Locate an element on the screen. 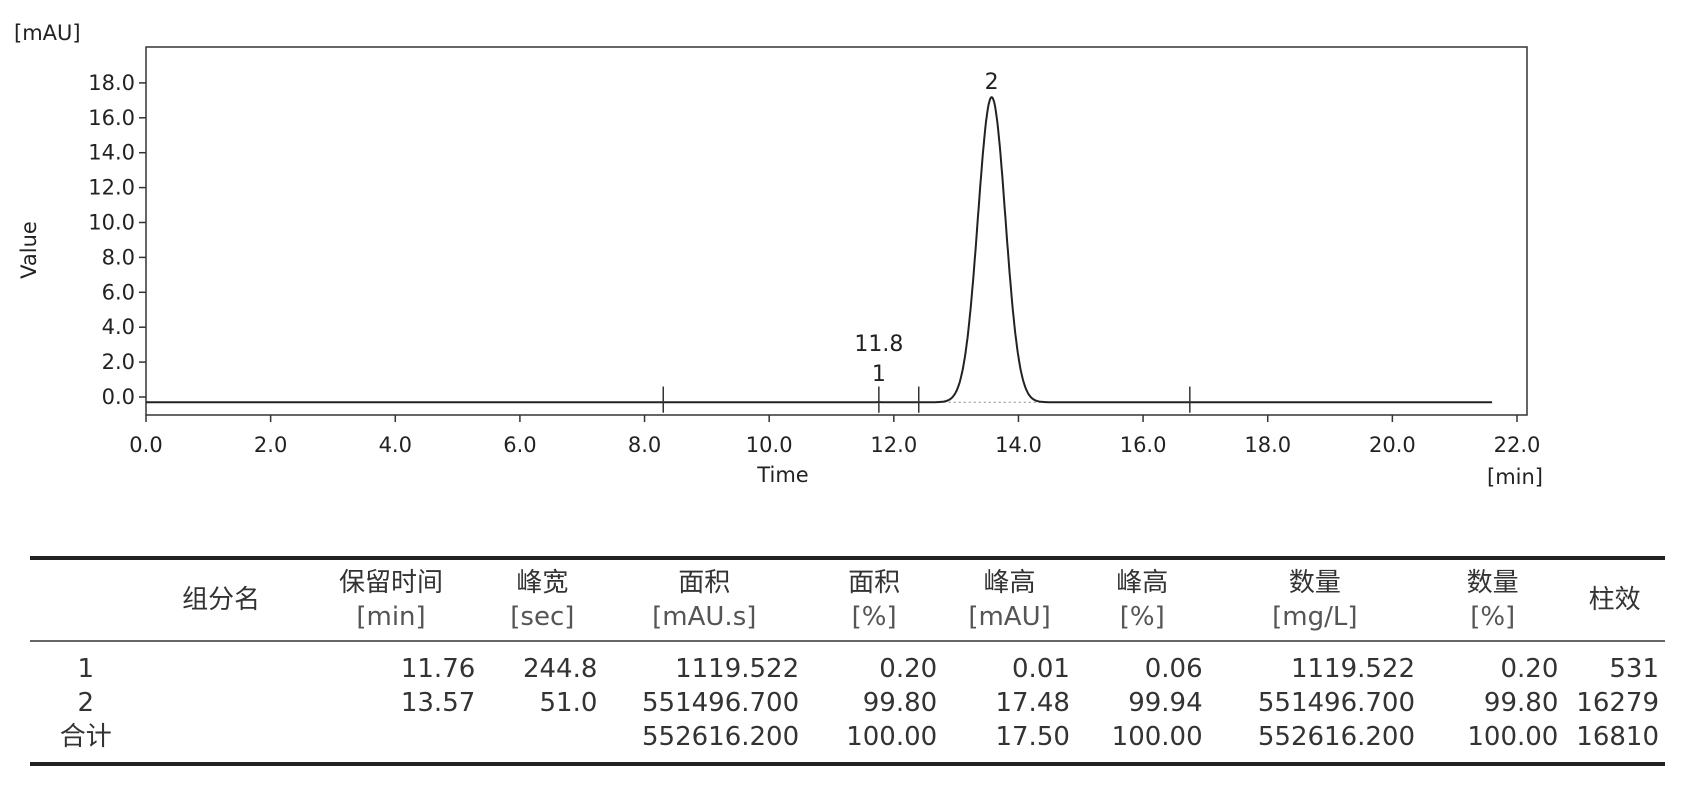 The height and width of the screenshot is (808, 1693). y-tick-label: 18.0 is located at coordinates (111, 83).